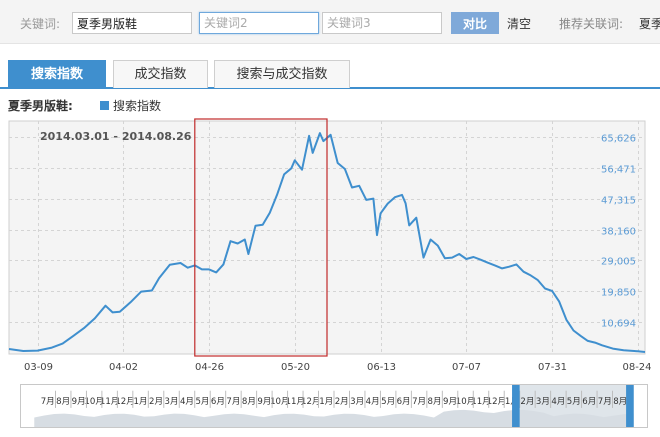 The image size is (660, 437). Describe the element at coordinates (116, 136) in the screenshot. I see `date-range-label: 2014.03.01 - 2014.08.26` at that location.